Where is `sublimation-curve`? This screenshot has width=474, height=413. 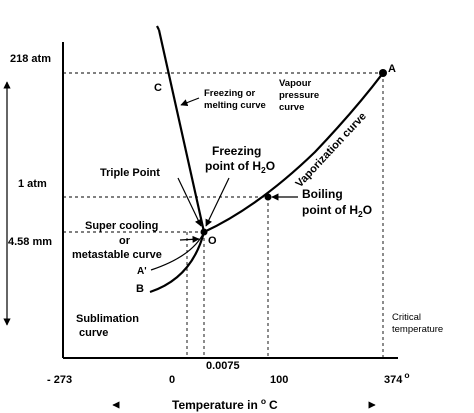
sublimation-curve is located at coordinates (177, 262).